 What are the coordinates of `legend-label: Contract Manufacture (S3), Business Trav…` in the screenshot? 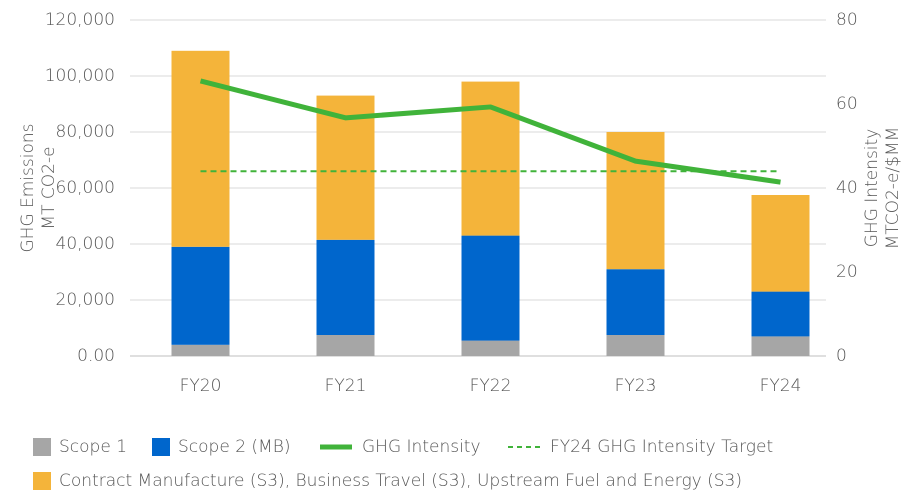 It's located at (400, 481).